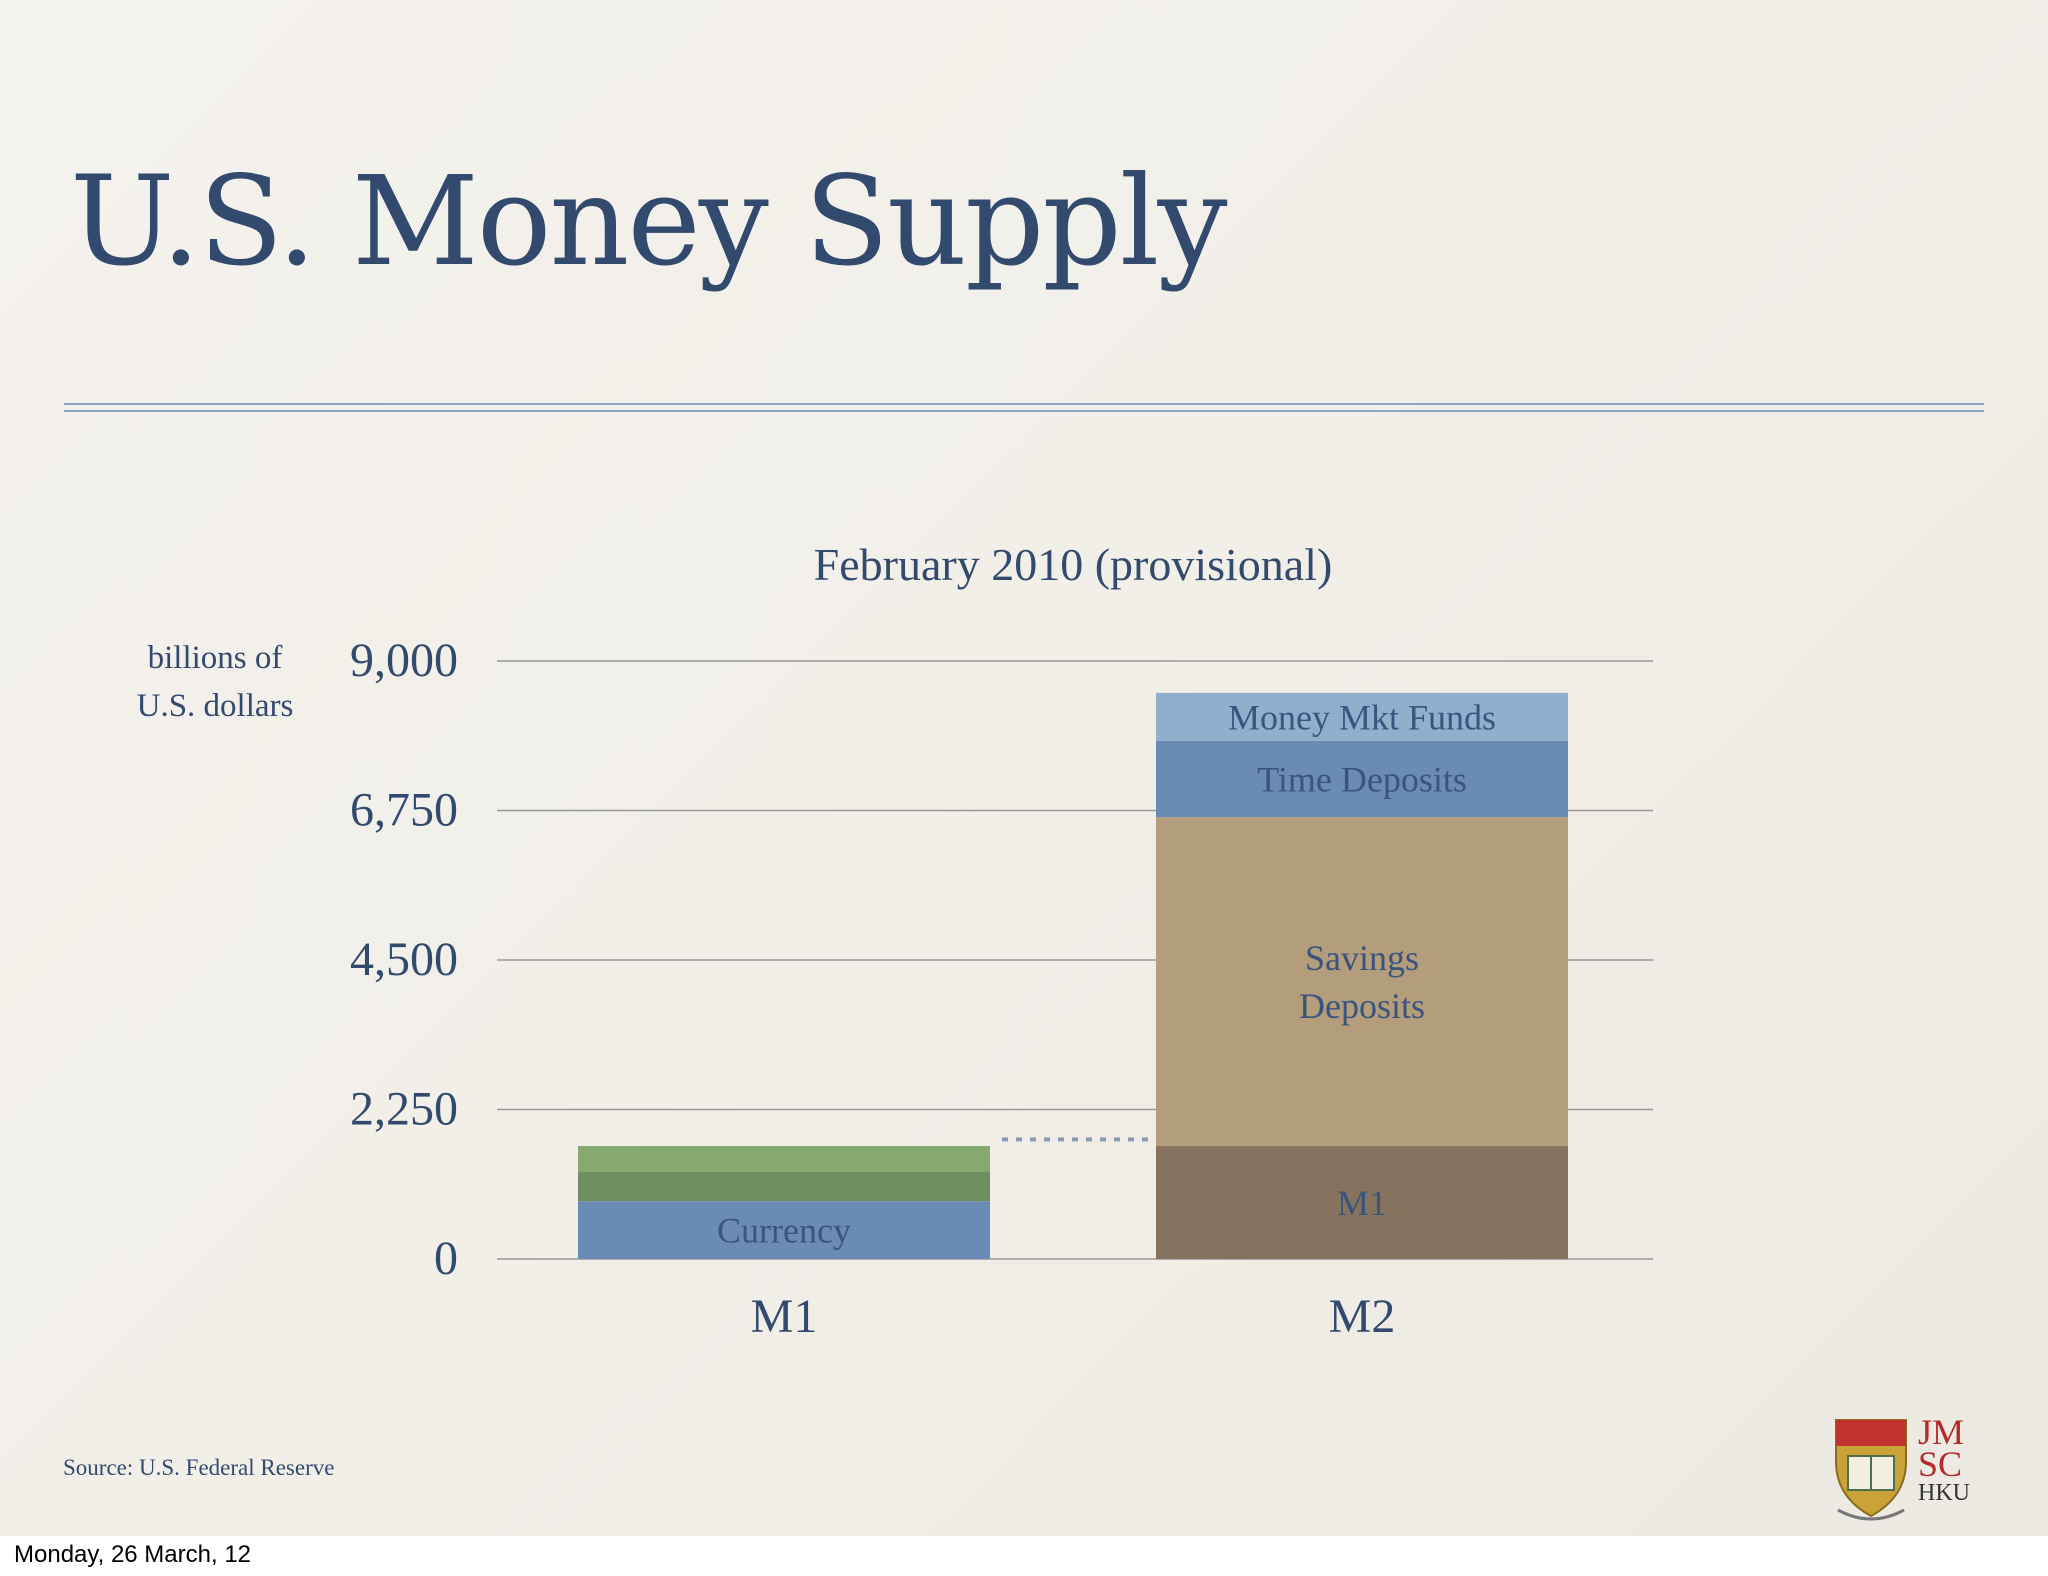  I want to click on segment-label: Time Deposits, so click(1362, 780).